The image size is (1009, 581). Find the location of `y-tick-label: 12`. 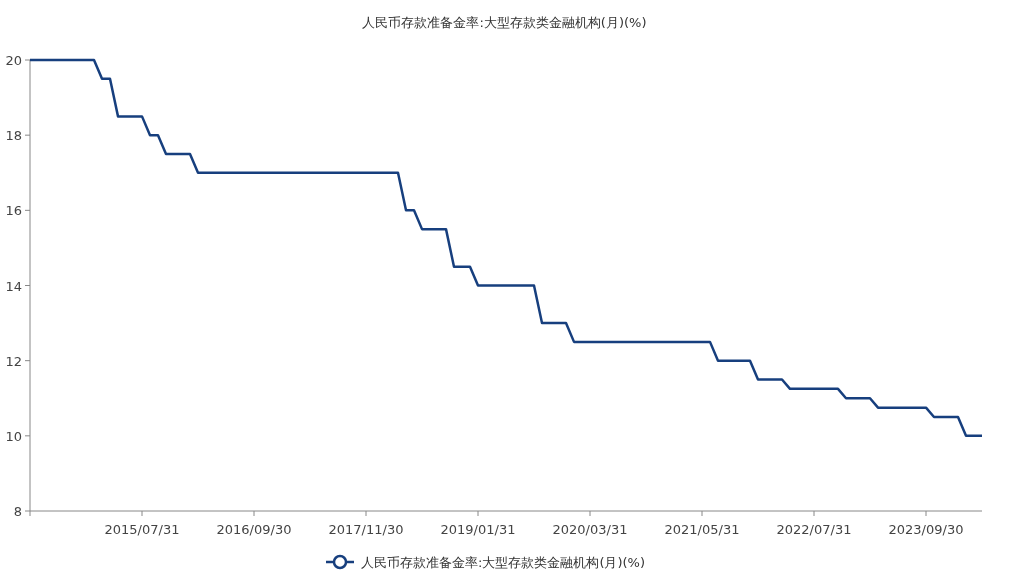

y-tick-label: 12 is located at coordinates (13, 361).